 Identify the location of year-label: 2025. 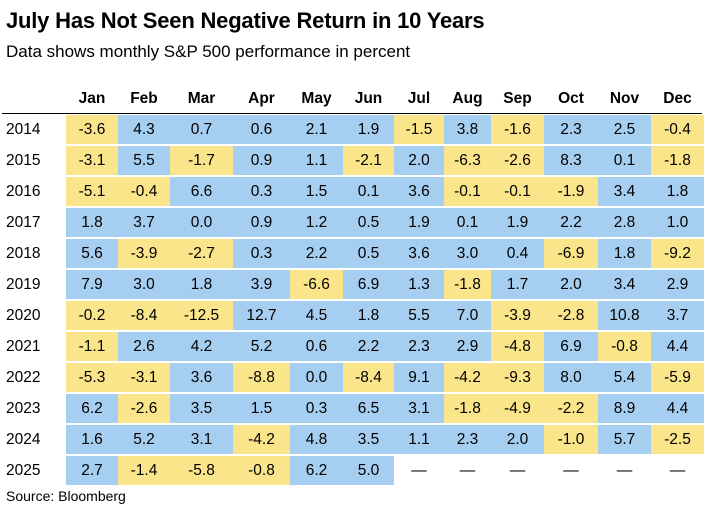
(23, 470).